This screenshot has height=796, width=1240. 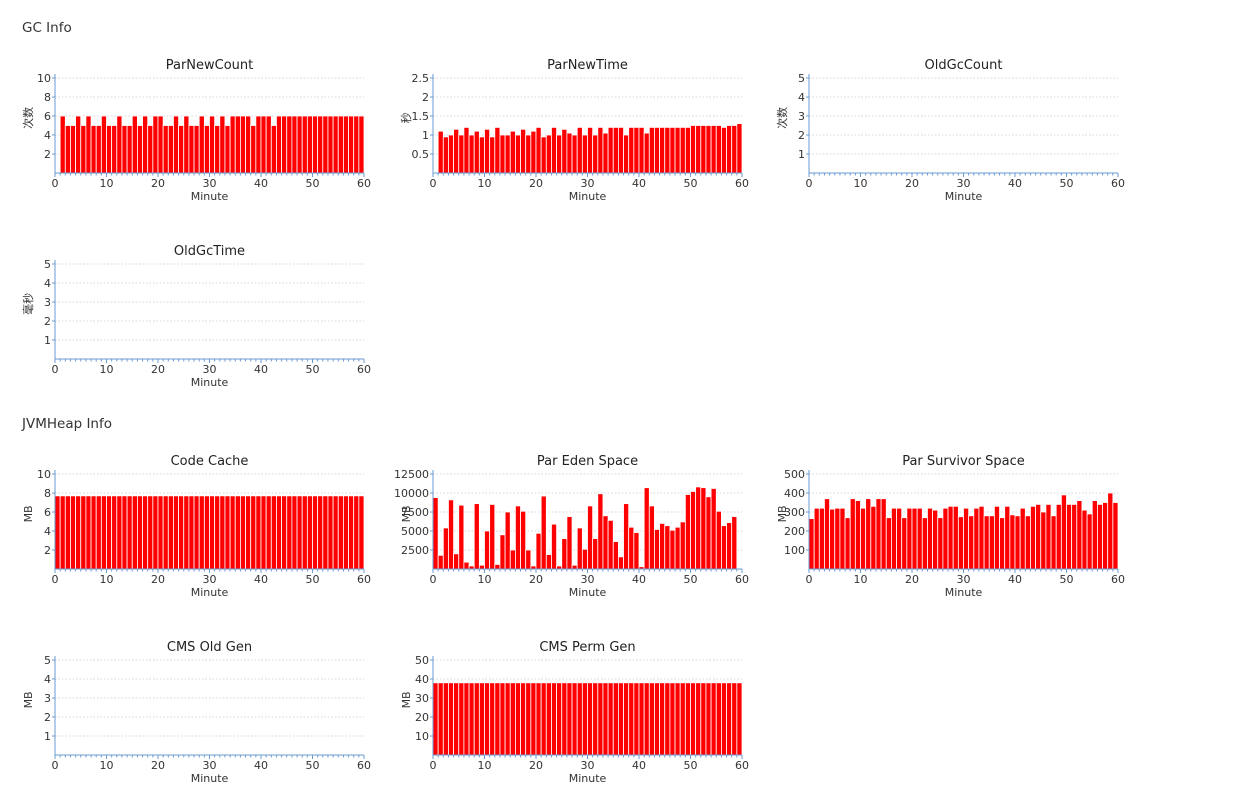 I want to click on chart-codecache: Code Cache 2 4 6 8 10 0 10 20 30 40 50 60 Minute MB, so click(x=196, y=525).